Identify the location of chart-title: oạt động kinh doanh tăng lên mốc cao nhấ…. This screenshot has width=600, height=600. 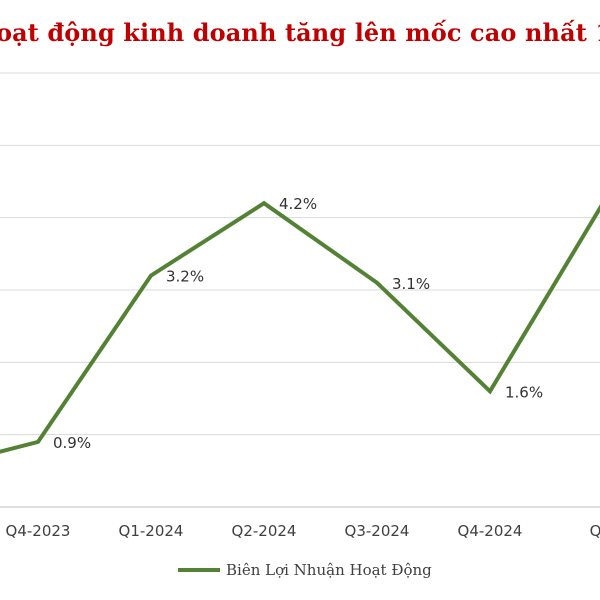
(300, 32).